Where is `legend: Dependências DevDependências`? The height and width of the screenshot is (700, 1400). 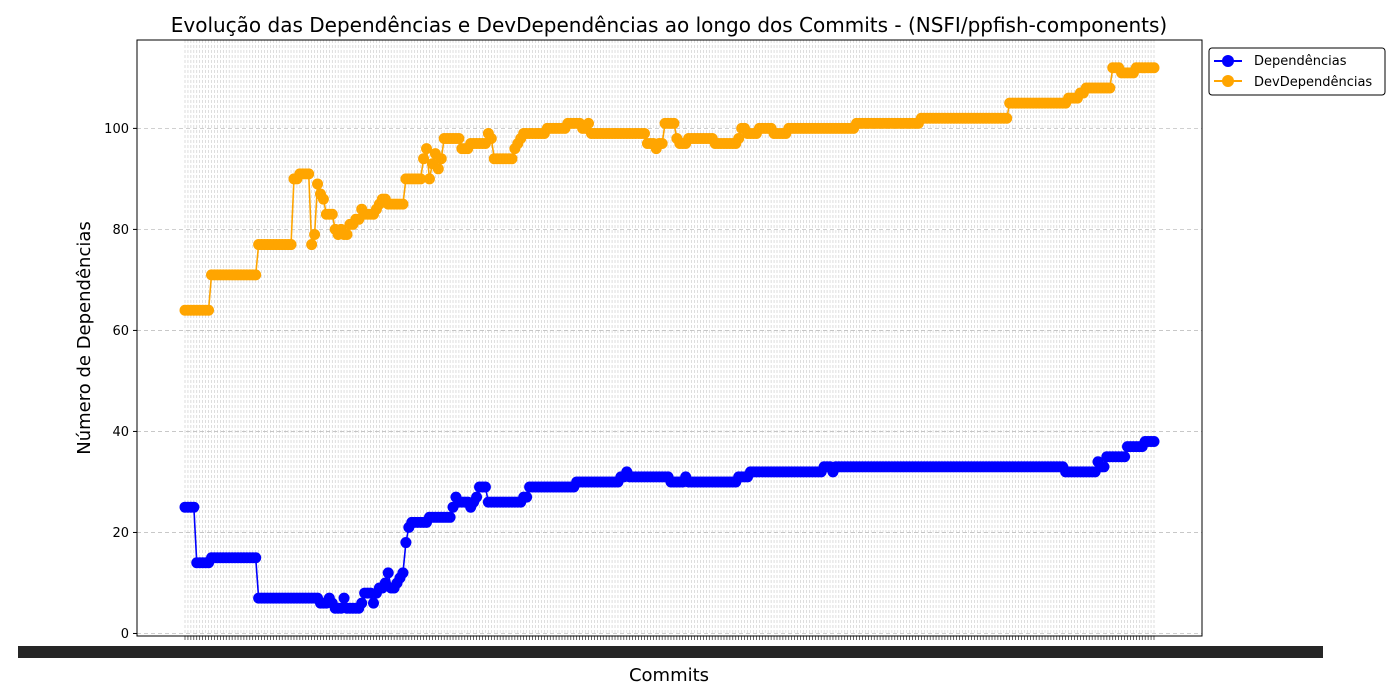 legend: Dependências DevDependências is located at coordinates (1297, 71).